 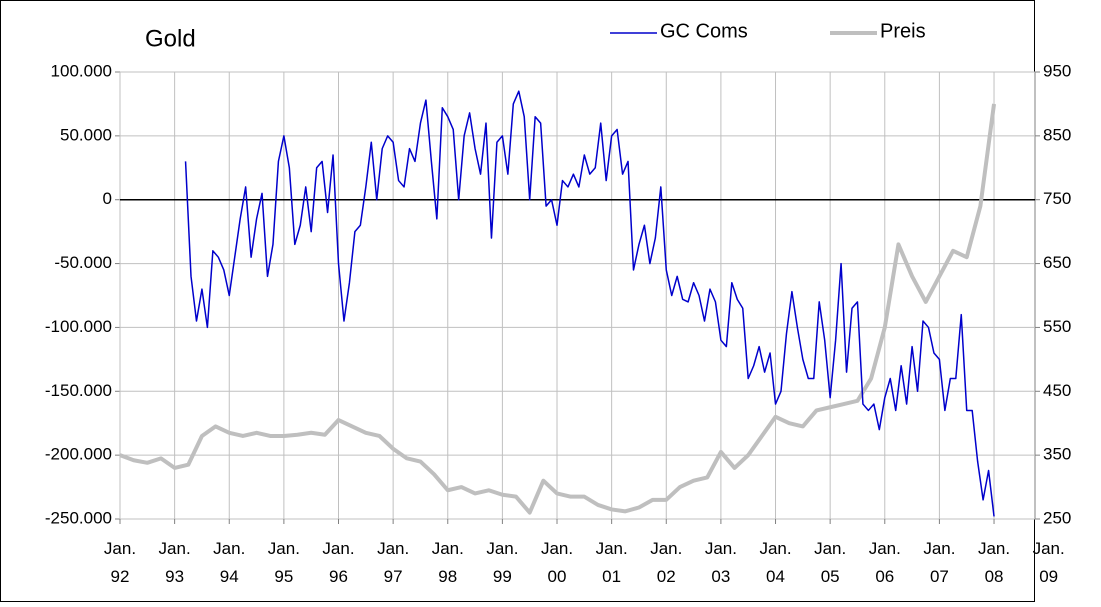 I want to click on x-tick-label: Jan. 02, so click(x=666, y=562).